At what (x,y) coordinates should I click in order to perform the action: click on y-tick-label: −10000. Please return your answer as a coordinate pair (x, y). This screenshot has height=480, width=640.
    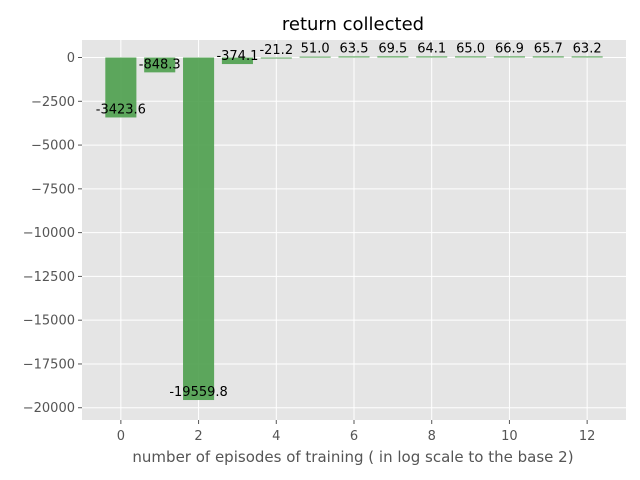
    Looking at the image, I should click on (49, 233).